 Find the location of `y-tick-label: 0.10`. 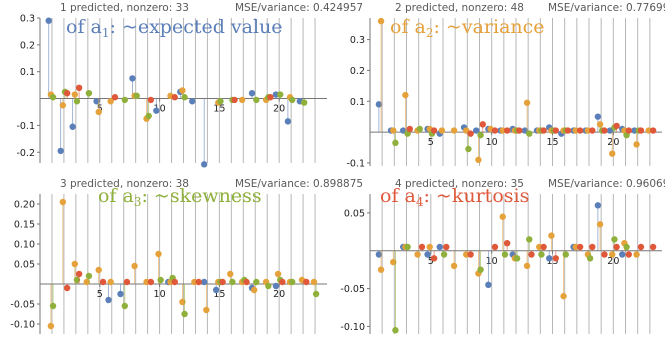

y-tick-label: 0.10 is located at coordinates (24, 245).